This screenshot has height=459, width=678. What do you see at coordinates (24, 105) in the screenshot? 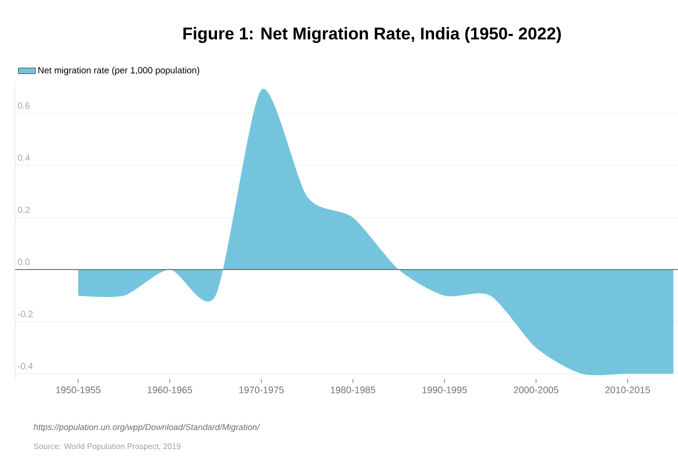
I see `y-tick-label: 0.6` at bounding box center [24, 105].